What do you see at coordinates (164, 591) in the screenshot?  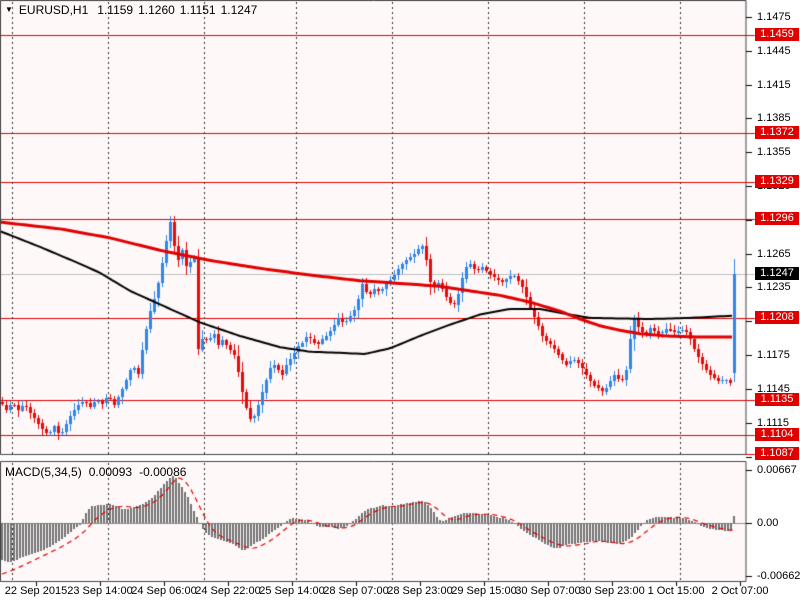 I see `time-label: 24 Sep 06:00` at bounding box center [164, 591].